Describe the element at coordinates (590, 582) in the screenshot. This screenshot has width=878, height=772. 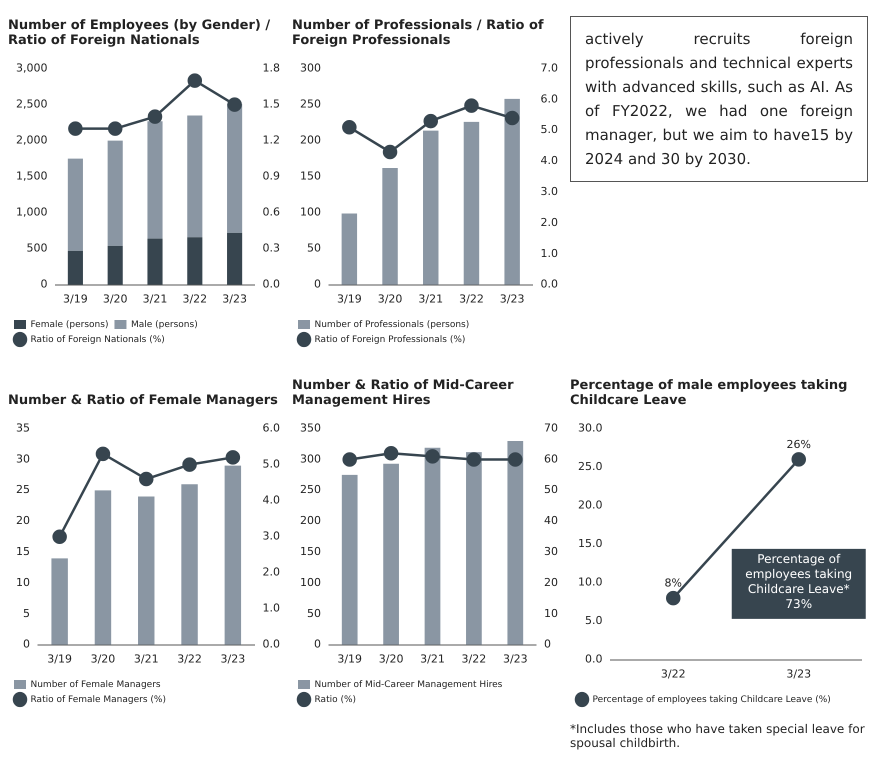
I see `y-tick-label: 10.0` at that location.